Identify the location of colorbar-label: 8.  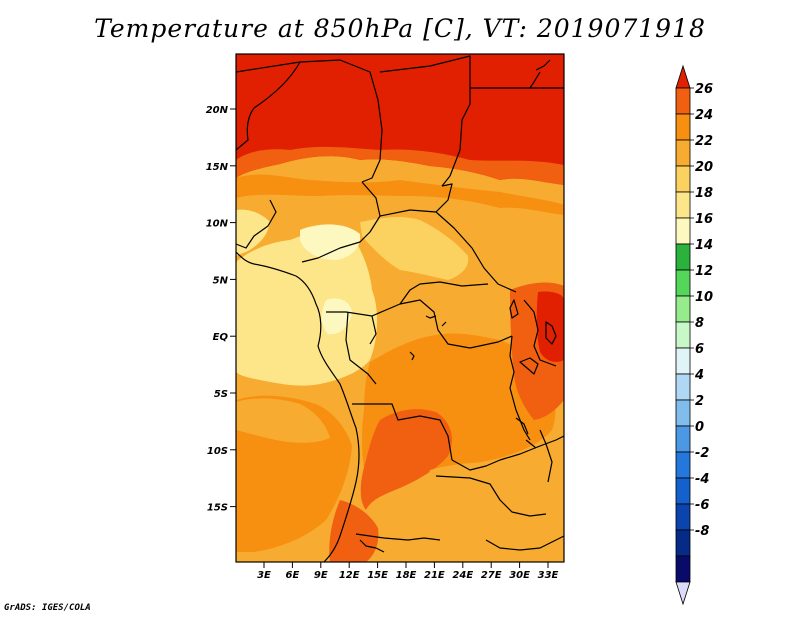
(699, 323).